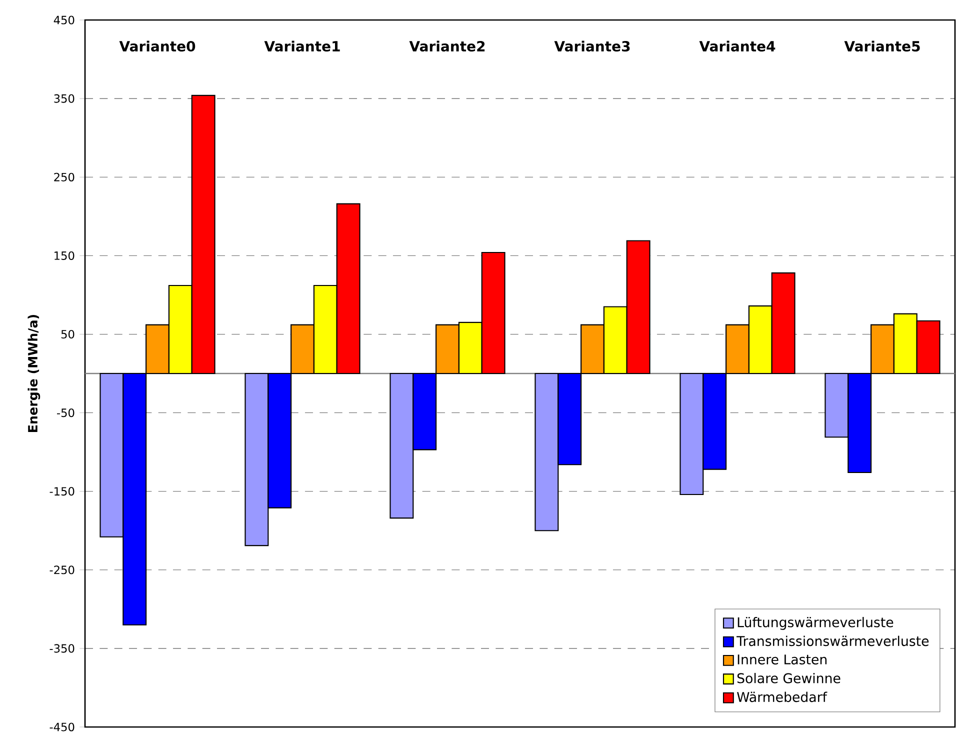  Describe the element at coordinates (782, 697) in the screenshot. I see `legend-label: Wärmebedarf` at that location.